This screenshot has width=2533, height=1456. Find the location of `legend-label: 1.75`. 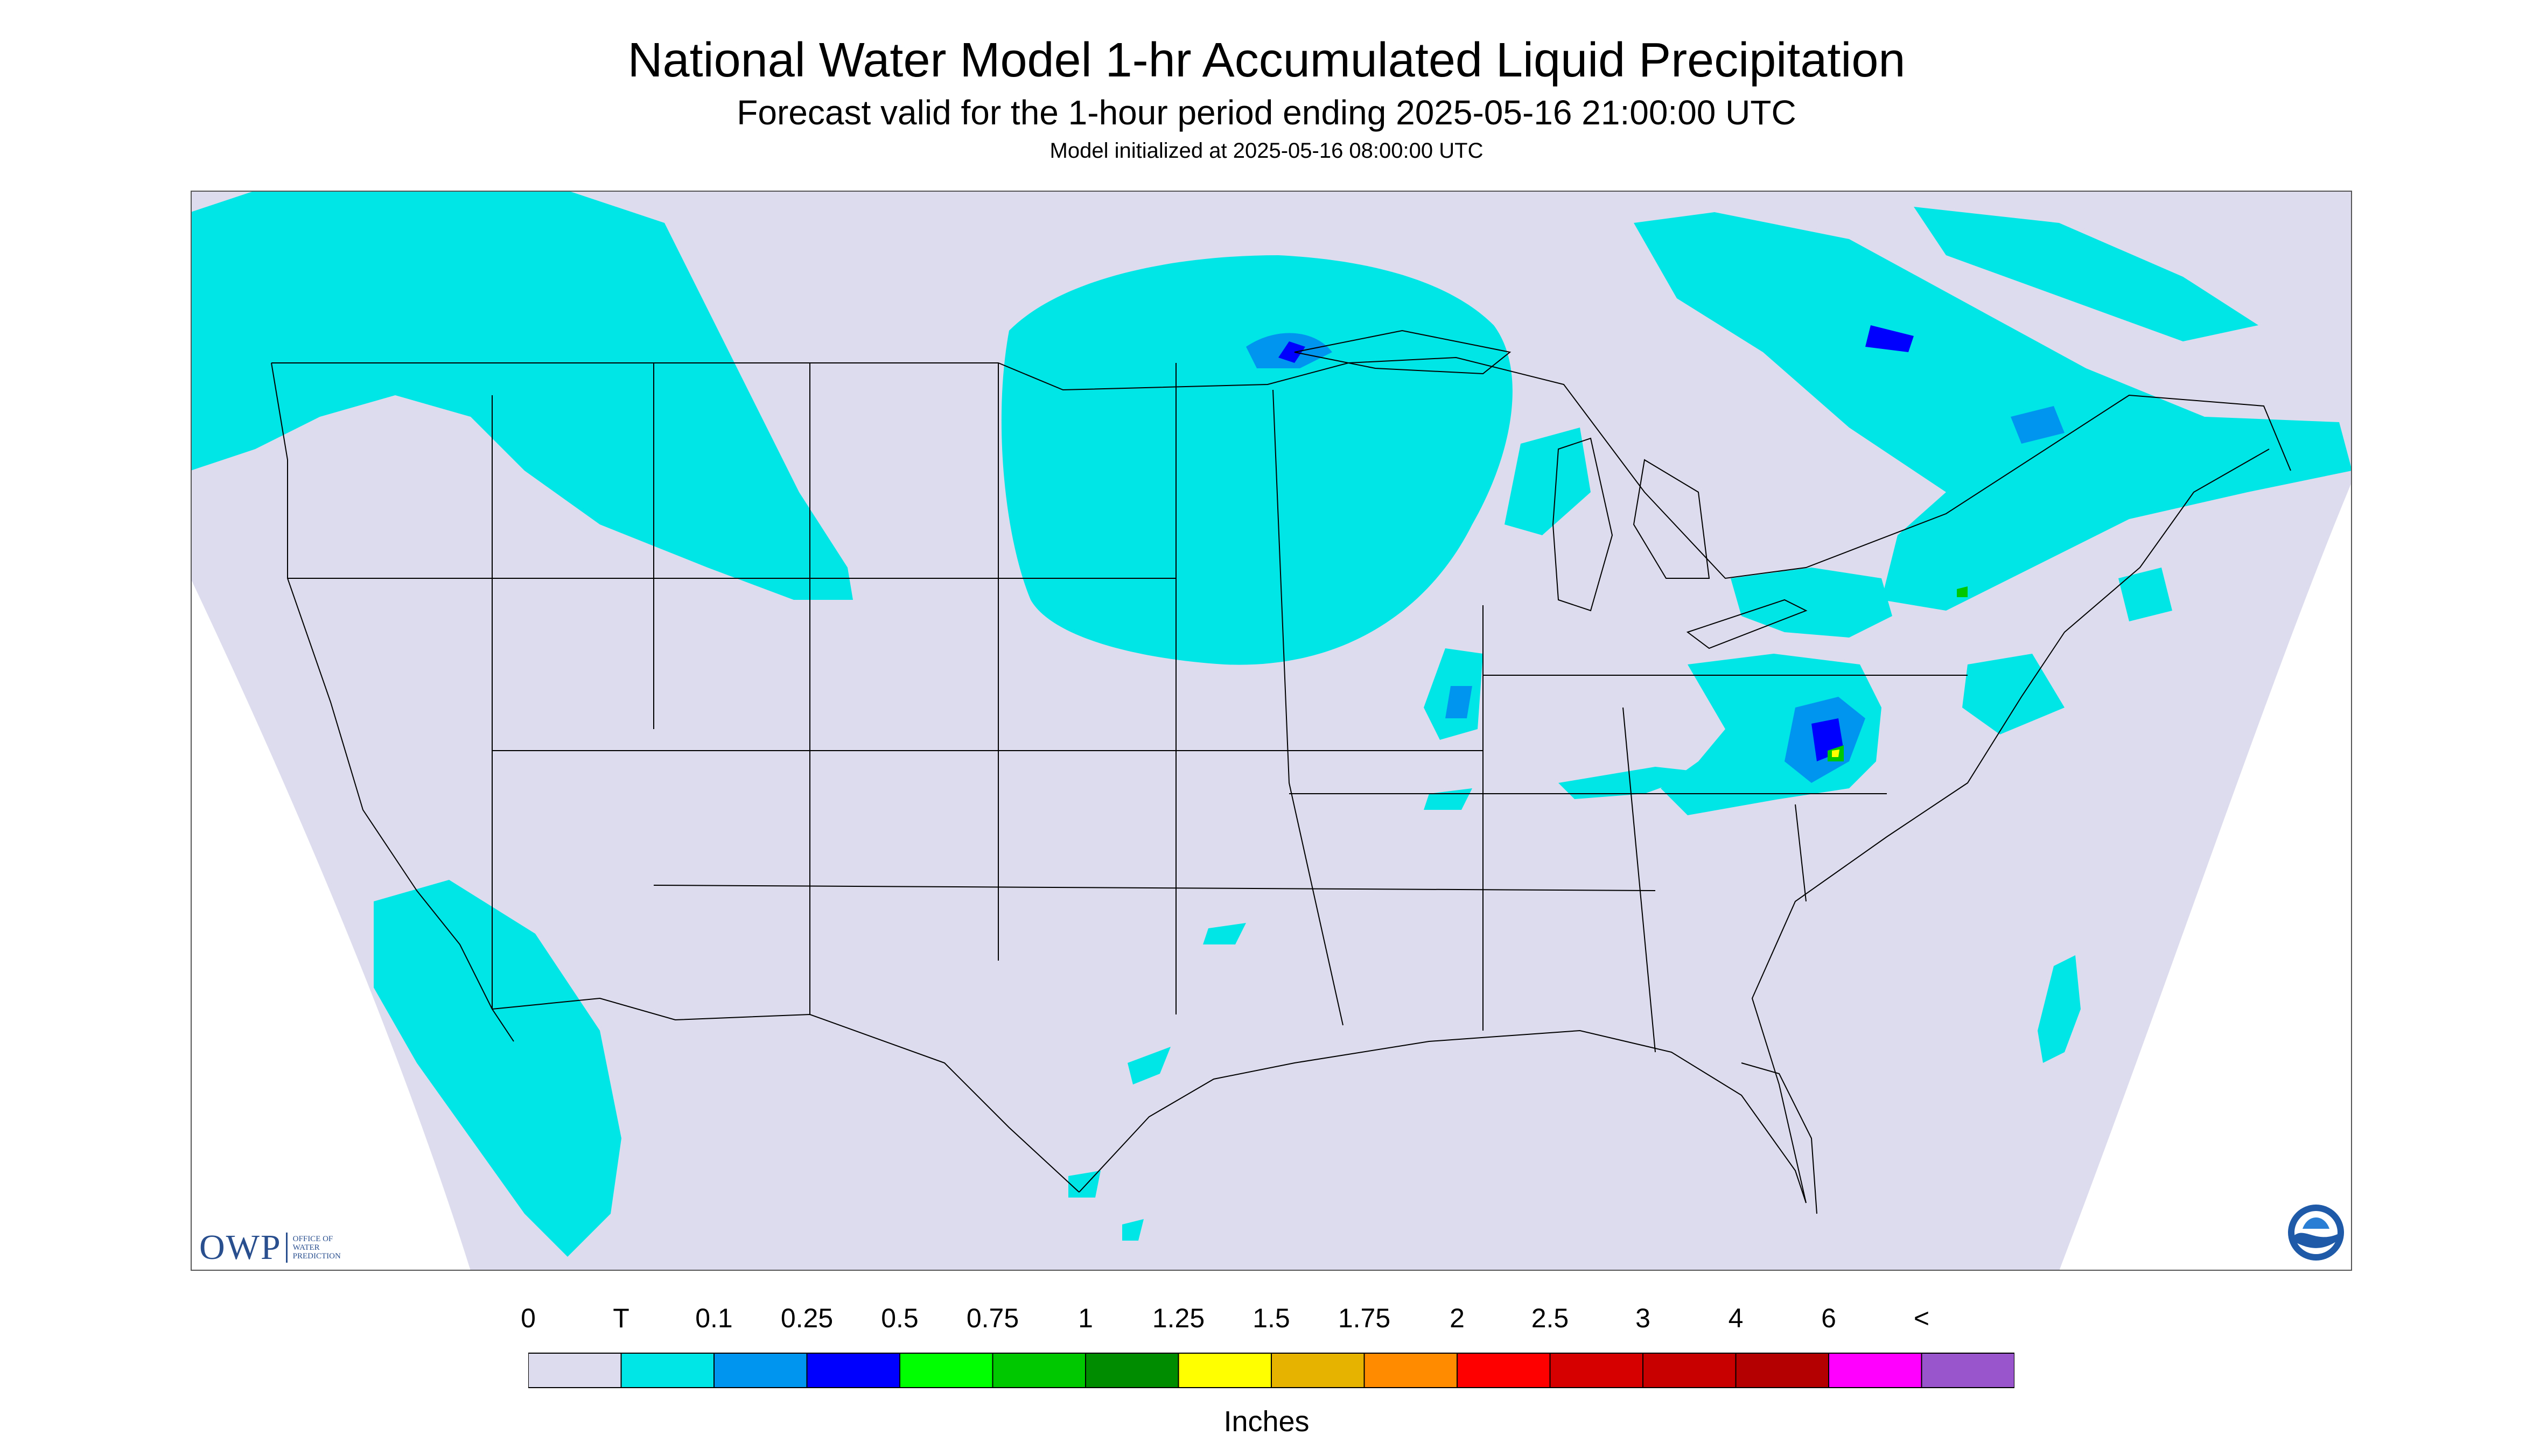

legend-label: 1.75 is located at coordinates (1364, 1318).